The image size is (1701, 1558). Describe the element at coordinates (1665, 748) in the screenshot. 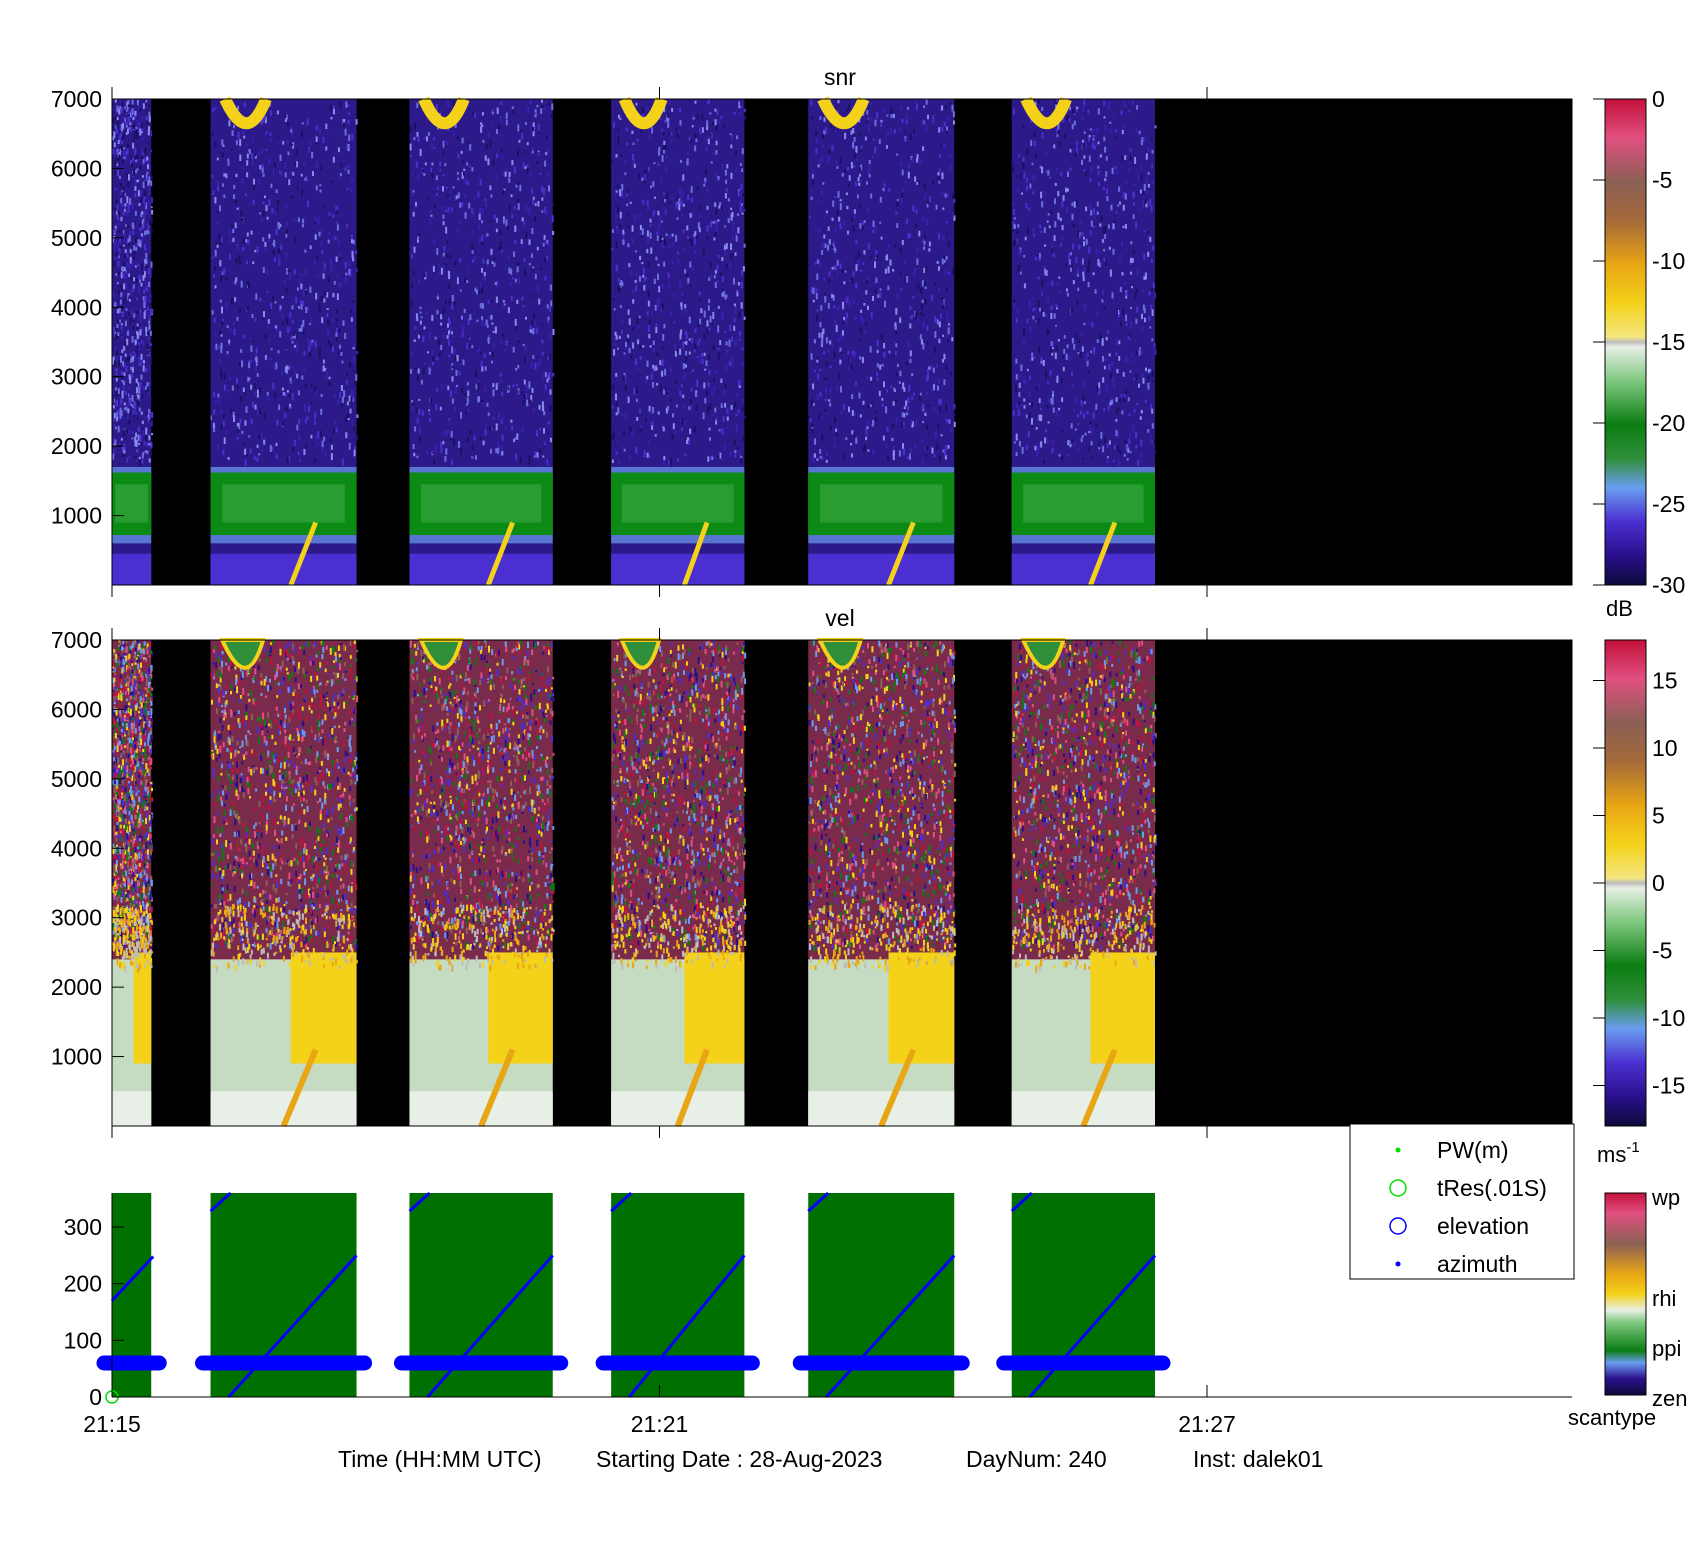

I see `vel-colorbar-tick-label: 10` at that location.